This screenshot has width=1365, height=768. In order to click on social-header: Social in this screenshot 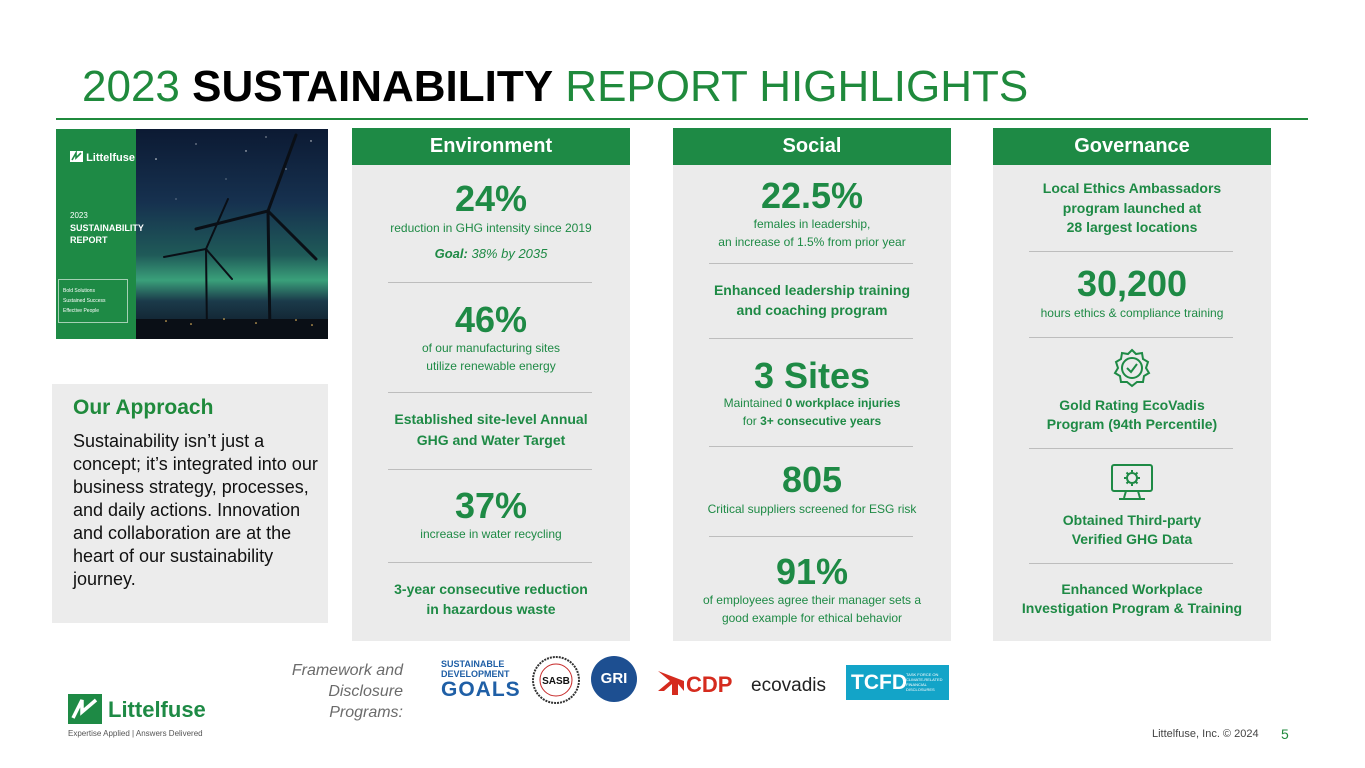, I will do `click(812, 146)`.